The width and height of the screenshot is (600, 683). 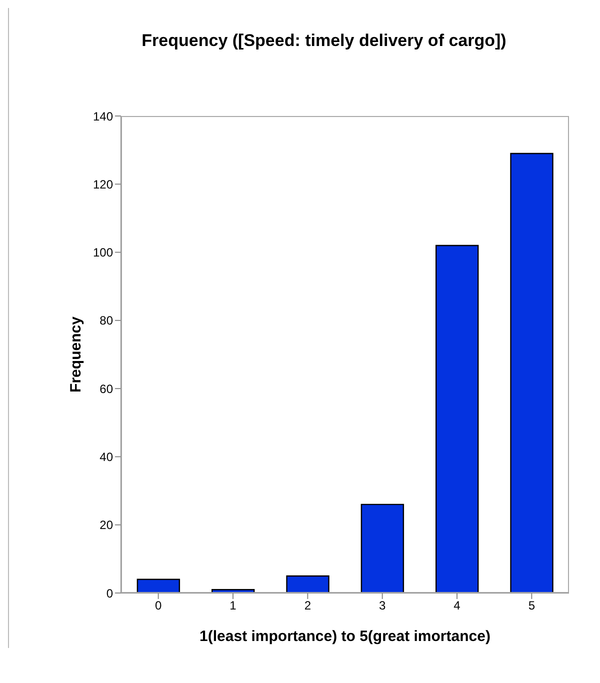 What do you see at coordinates (103, 116) in the screenshot?
I see `y-tick-label: 140` at bounding box center [103, 116].